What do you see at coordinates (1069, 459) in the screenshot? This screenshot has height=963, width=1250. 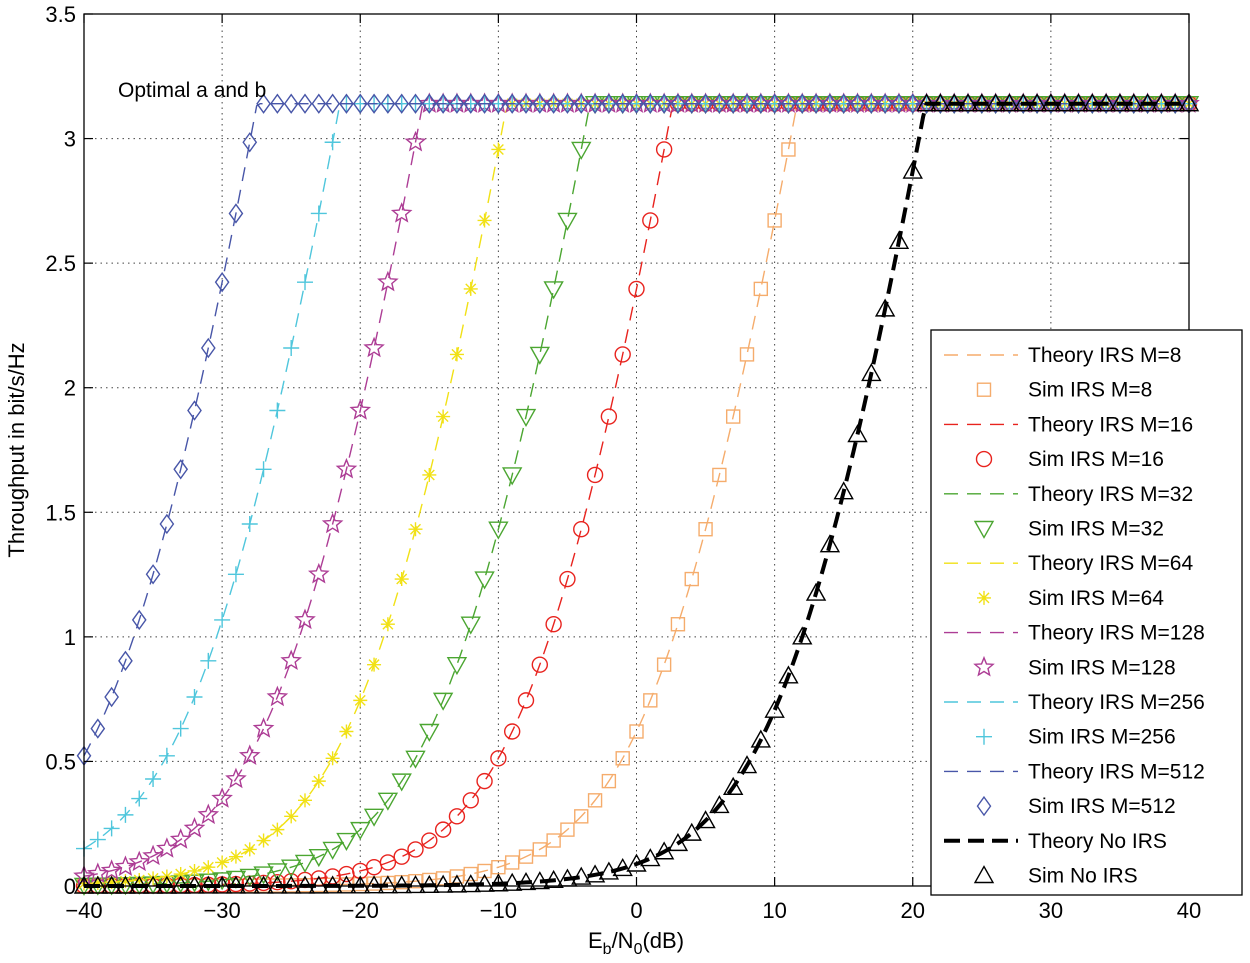 I see `legend-item: Sim IRS M=16` at bounding box center [1069, 459].